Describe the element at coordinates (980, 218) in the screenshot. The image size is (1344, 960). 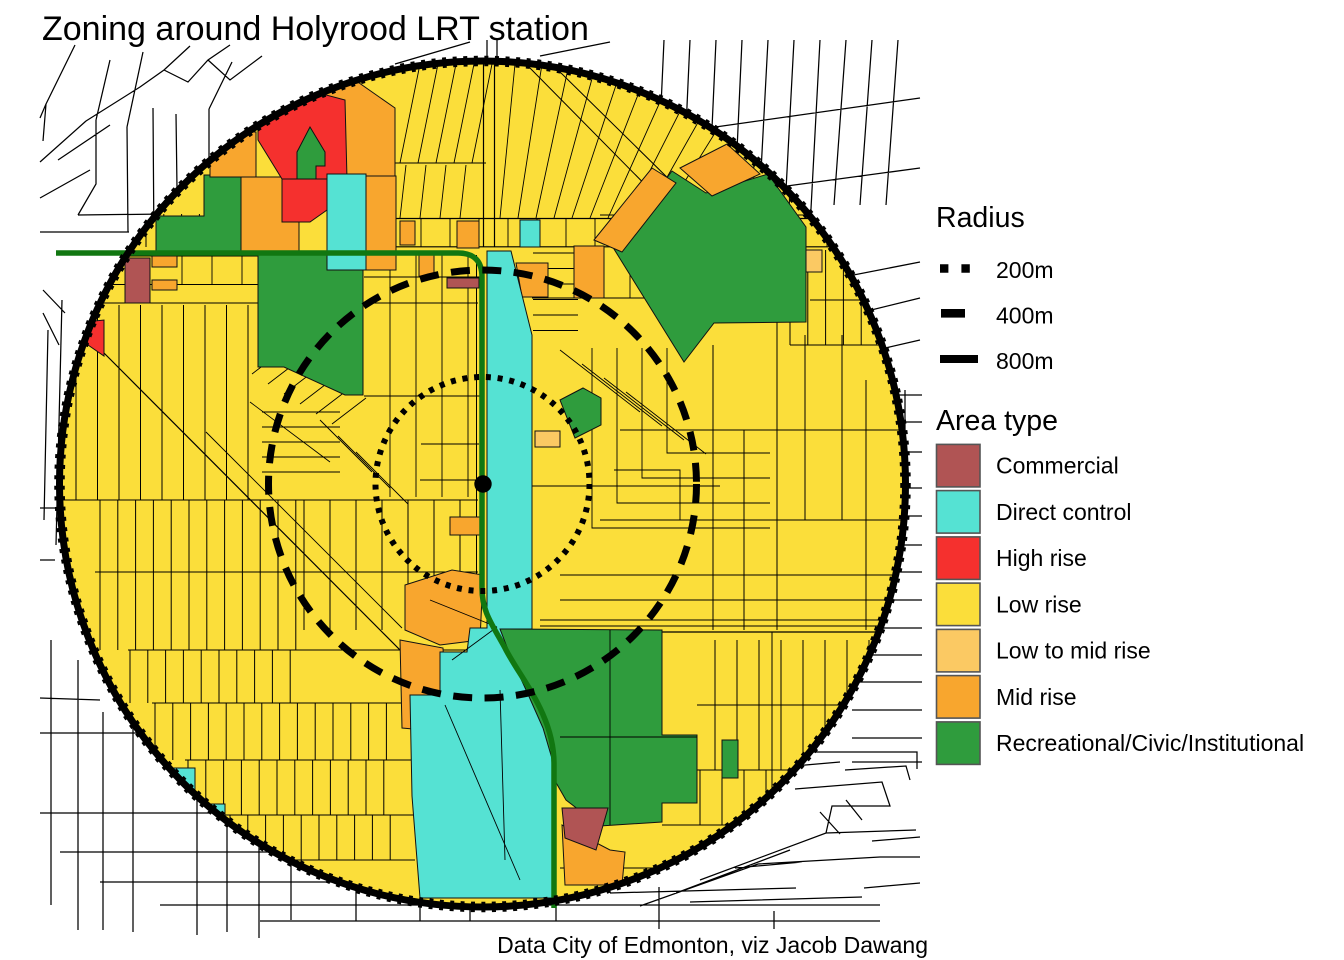
I see `svg-text: Radius` at that location.